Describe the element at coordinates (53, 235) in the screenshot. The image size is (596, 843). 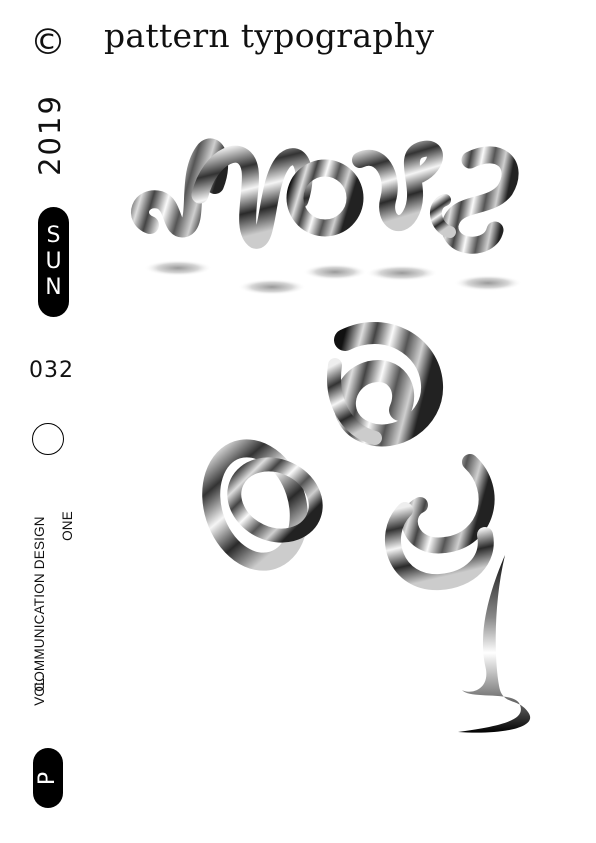
I see `day-letter: S` at that location.